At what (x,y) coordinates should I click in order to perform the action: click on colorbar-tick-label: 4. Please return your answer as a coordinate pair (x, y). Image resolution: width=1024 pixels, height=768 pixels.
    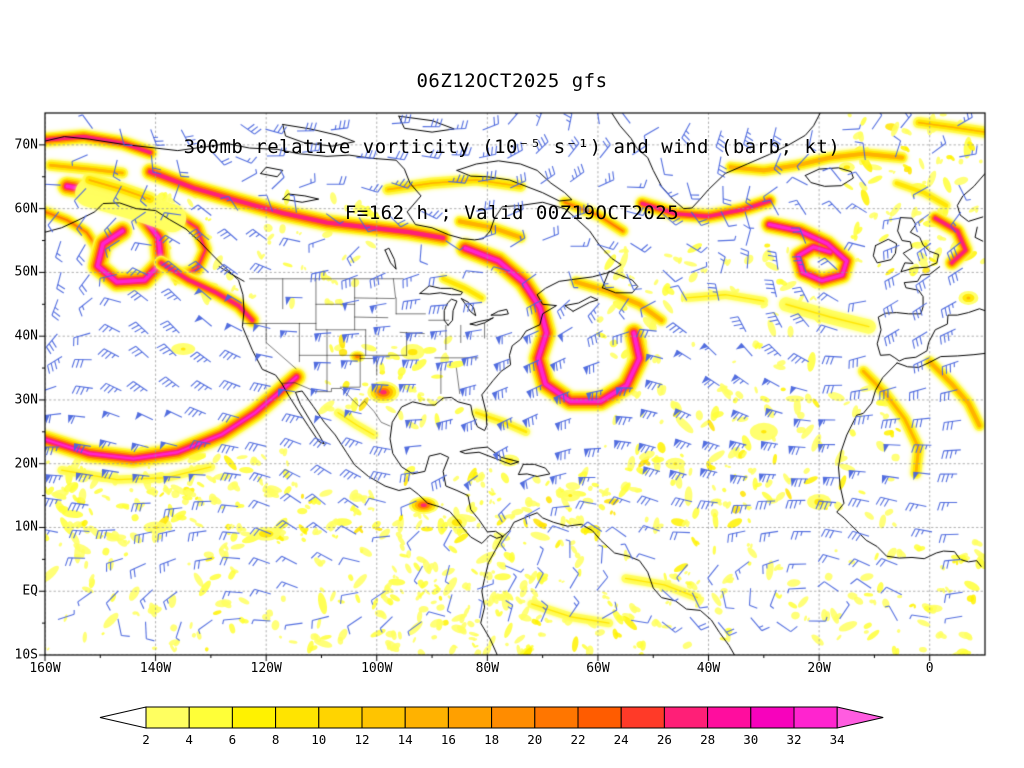
    Looking at the image, I should click on (189, 739).